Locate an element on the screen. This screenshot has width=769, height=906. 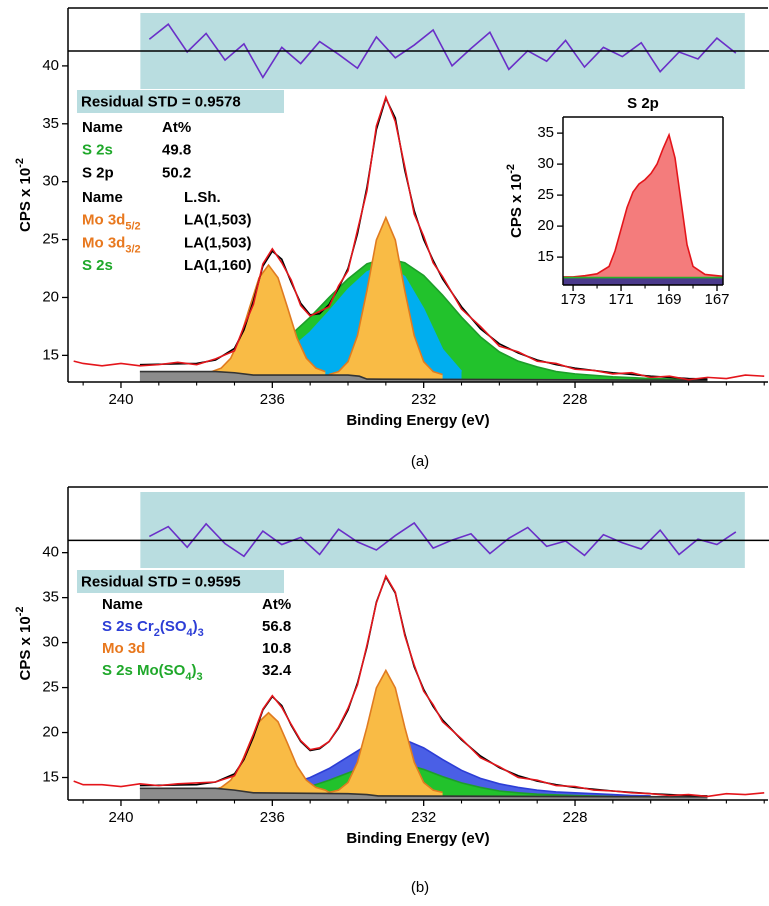
script-text: 2 is located at coordinates (157, 633).